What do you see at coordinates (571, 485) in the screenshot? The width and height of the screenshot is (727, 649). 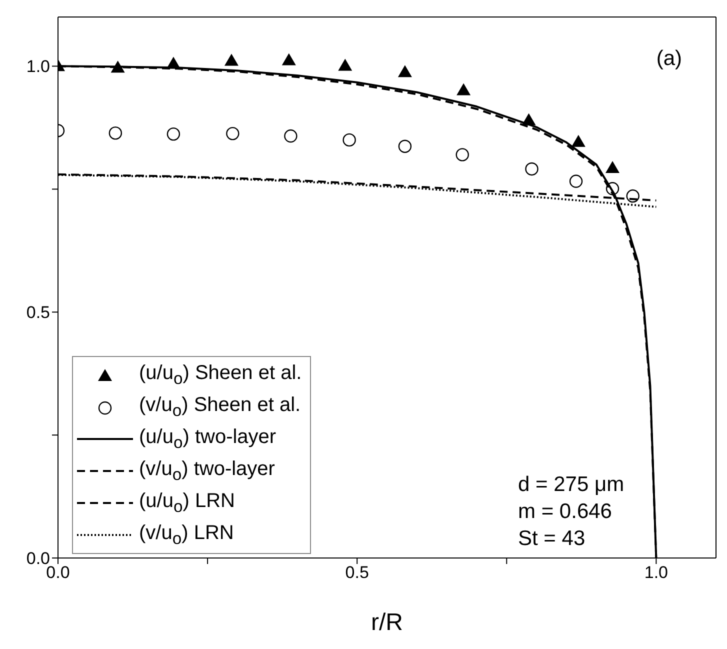 I see `annotation: d = 275 μm` at bounding box center [571, 485].